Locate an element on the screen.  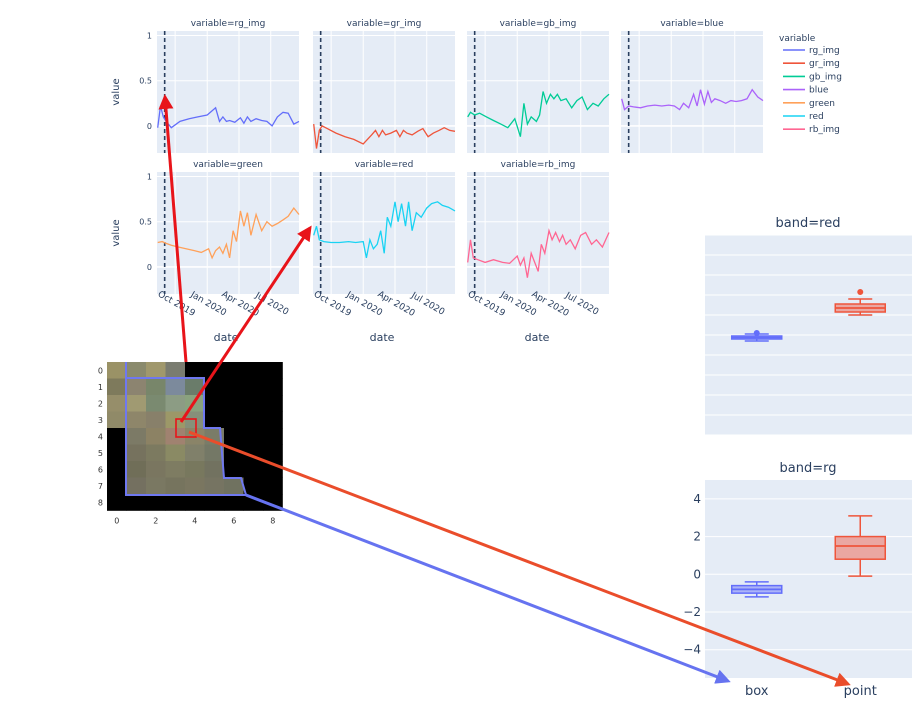
heatmap-y-tick-label: 4 is located at coordinates (100, 436).